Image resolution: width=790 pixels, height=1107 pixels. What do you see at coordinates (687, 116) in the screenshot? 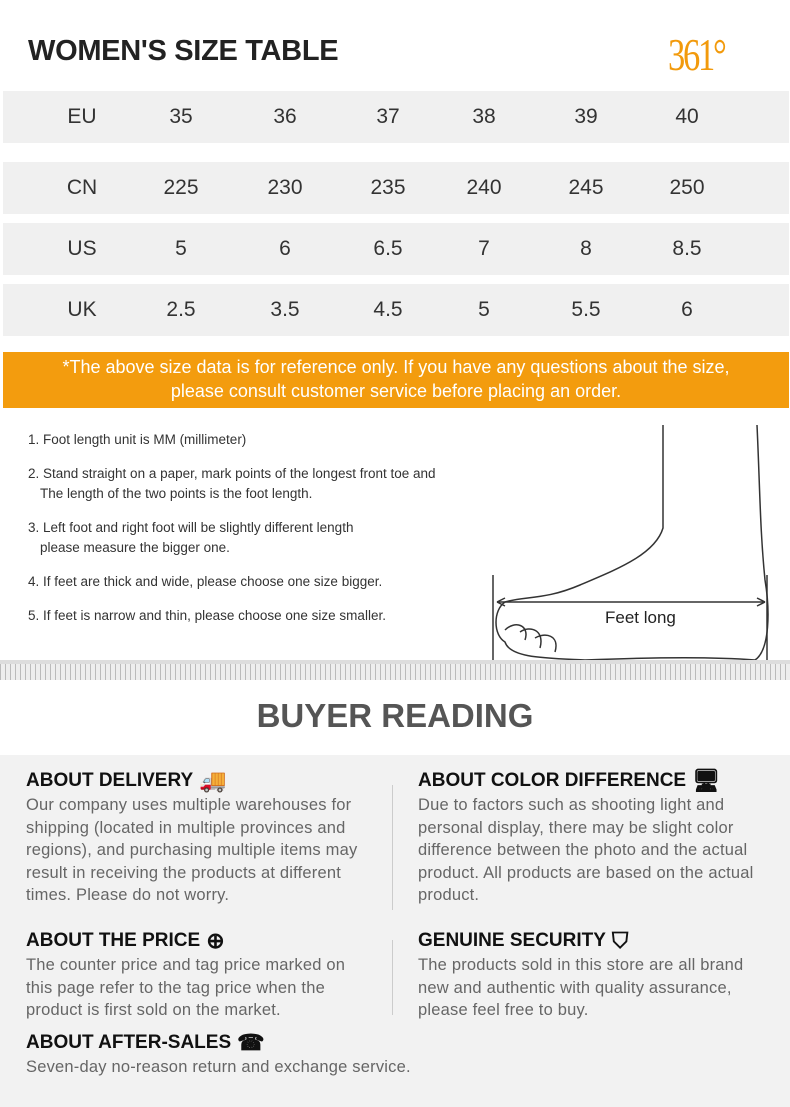
I see `size-cell: 40` at bounding box center [687, 116].